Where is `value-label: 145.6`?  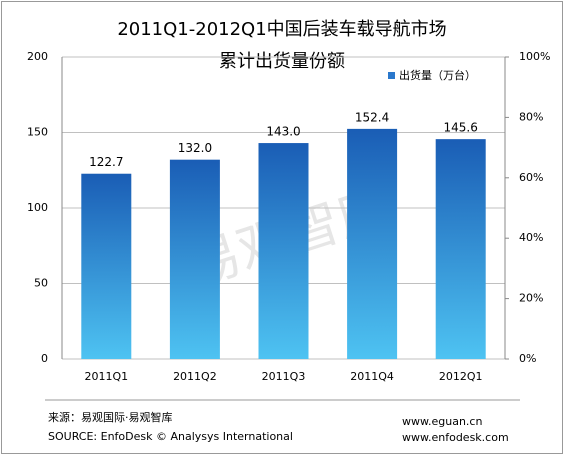 value-label: 145.6 is located at coordinates (461, 128).